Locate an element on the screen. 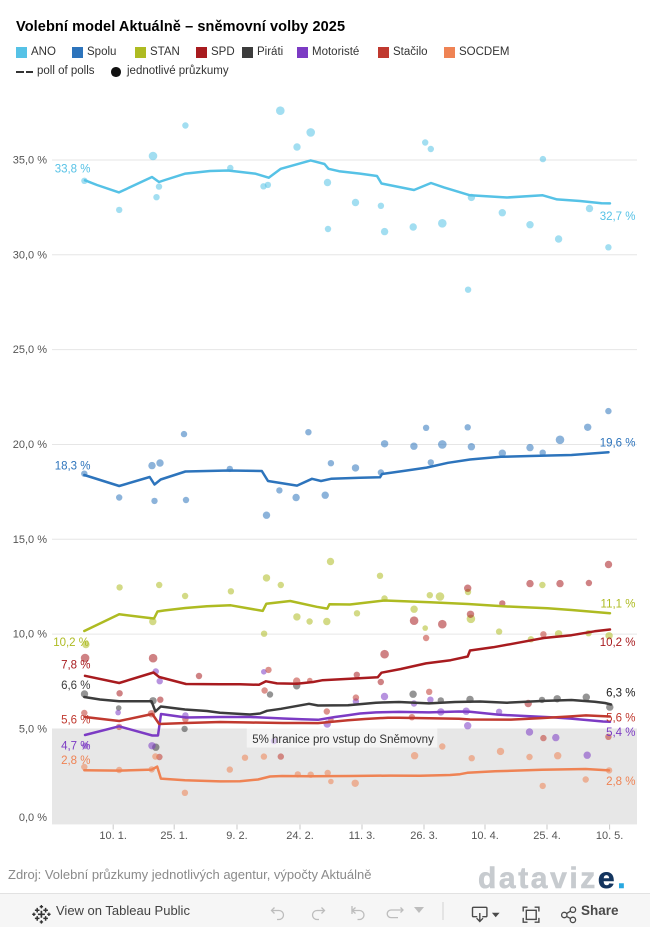 This screenshot has height=927, width=650. svg-text: 25. 1. is located at coordinates (174, 836).